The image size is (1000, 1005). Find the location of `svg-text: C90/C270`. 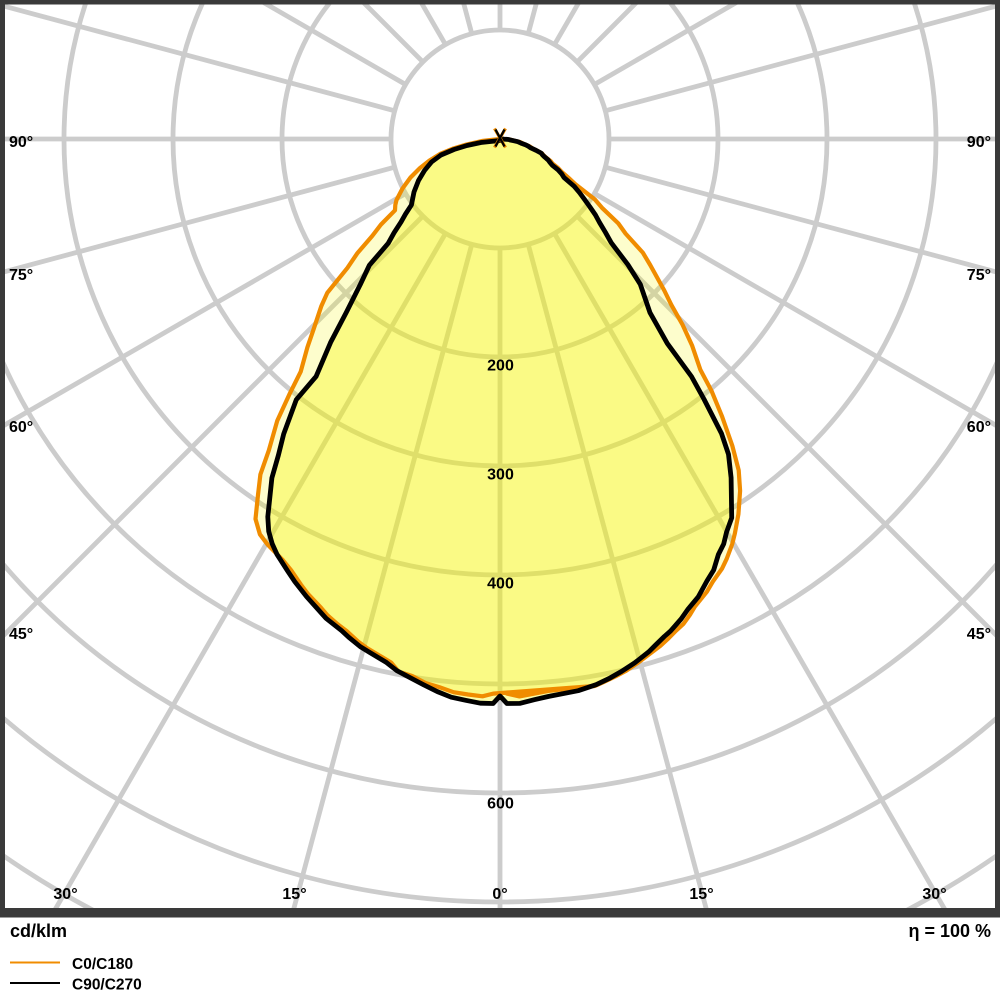

svg-text: C90/C270 is located at coordinates (107, 985).